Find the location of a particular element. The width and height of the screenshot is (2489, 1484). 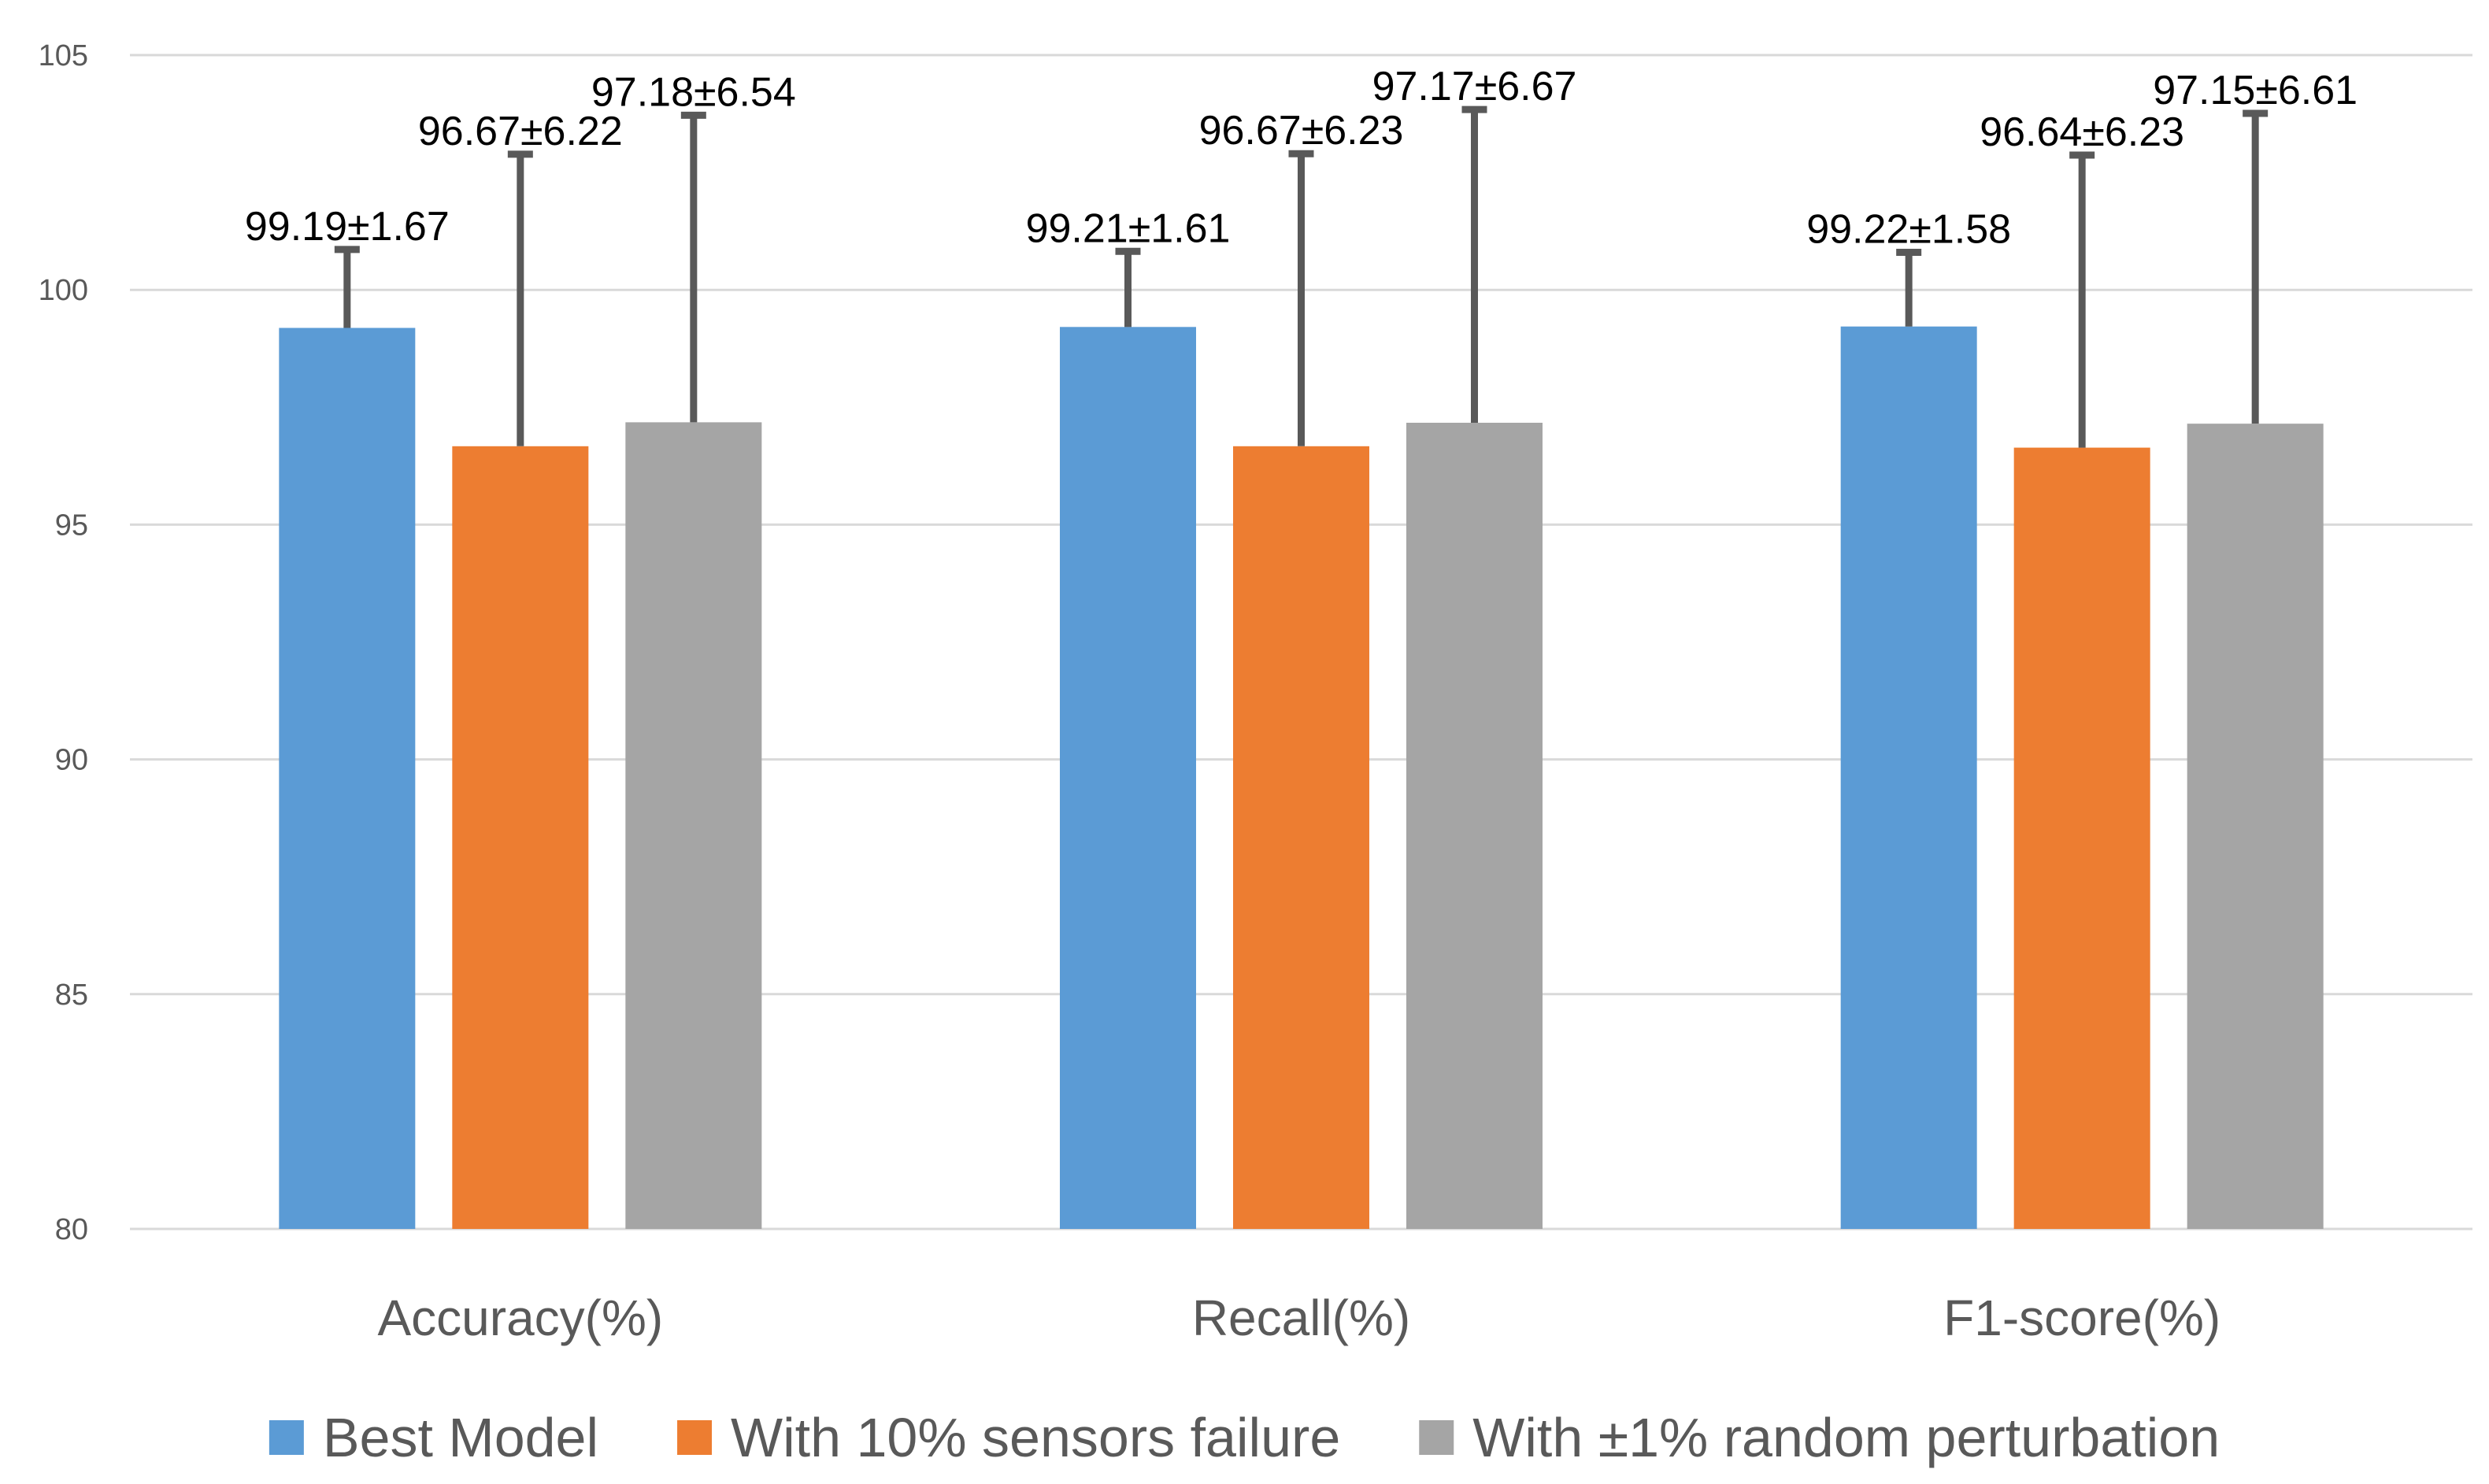

data-label-2-0: 99.22±1.58 is located at coordinates (1908, 229).